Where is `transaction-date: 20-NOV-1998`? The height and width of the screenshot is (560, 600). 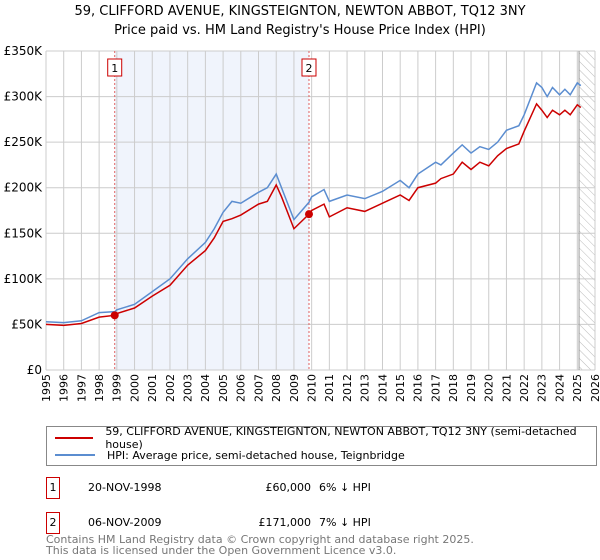 transaction-date: 20-NOV-1998 is located at coordinates (125, 487).